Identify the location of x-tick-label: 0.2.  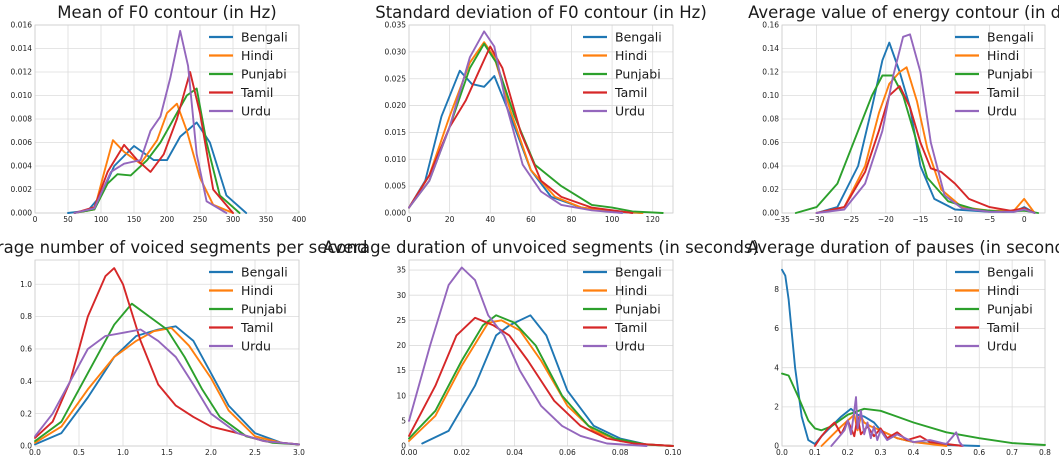
(848, 452).